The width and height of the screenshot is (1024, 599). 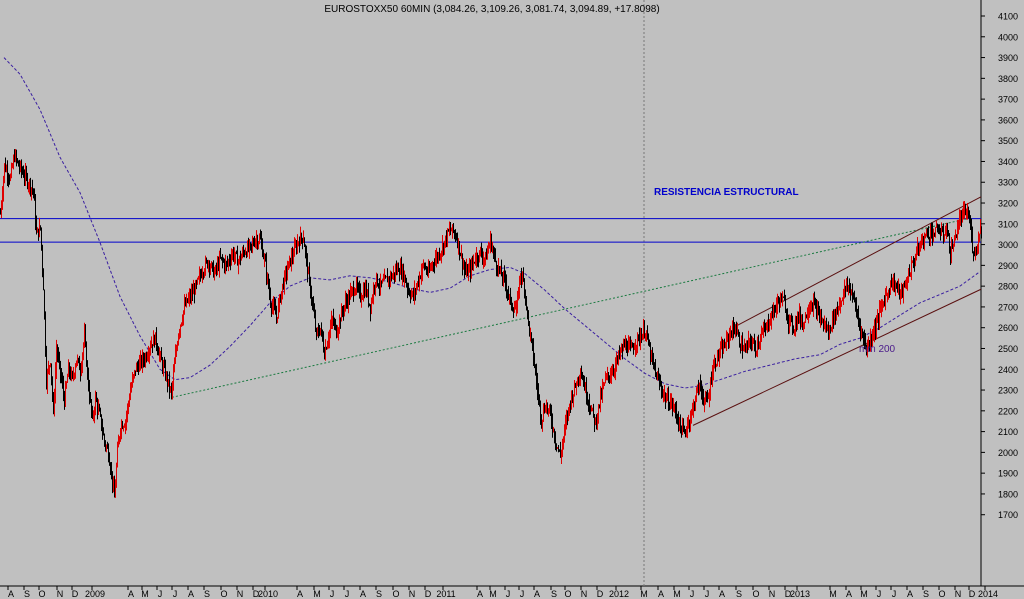 What do you see at coordinates (95, 594) in the screenshot?
I see `x-tick-label: 2009` at bounding box center [95, 594].